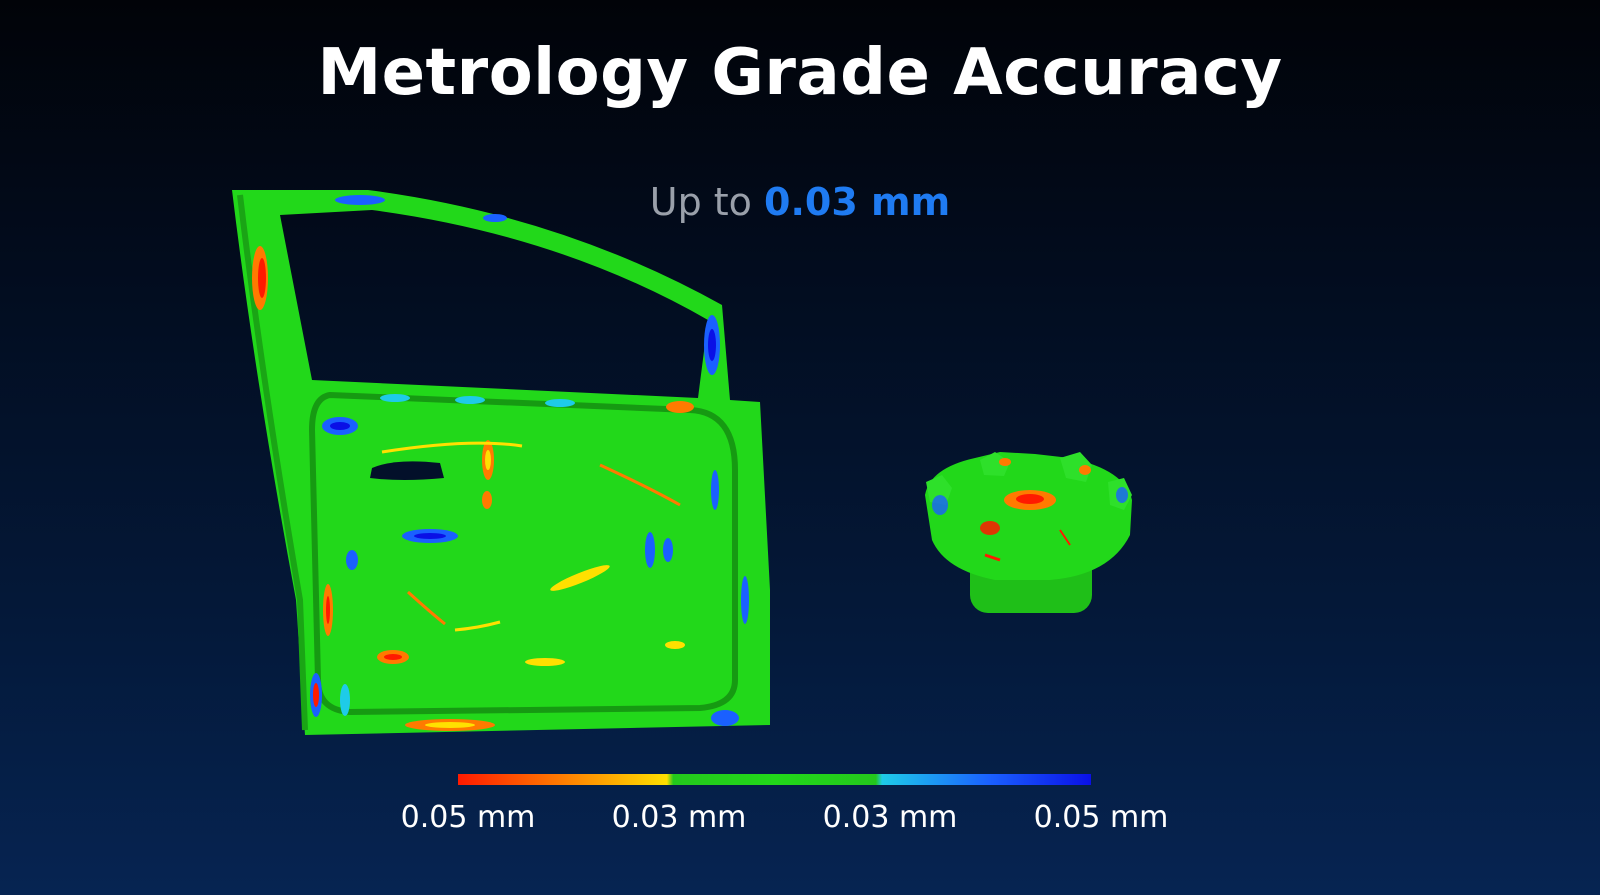 The height and width of the screenshot is (895, 1600). I want to click on accuracy-value: 0.03 mm, so click(857, 202).